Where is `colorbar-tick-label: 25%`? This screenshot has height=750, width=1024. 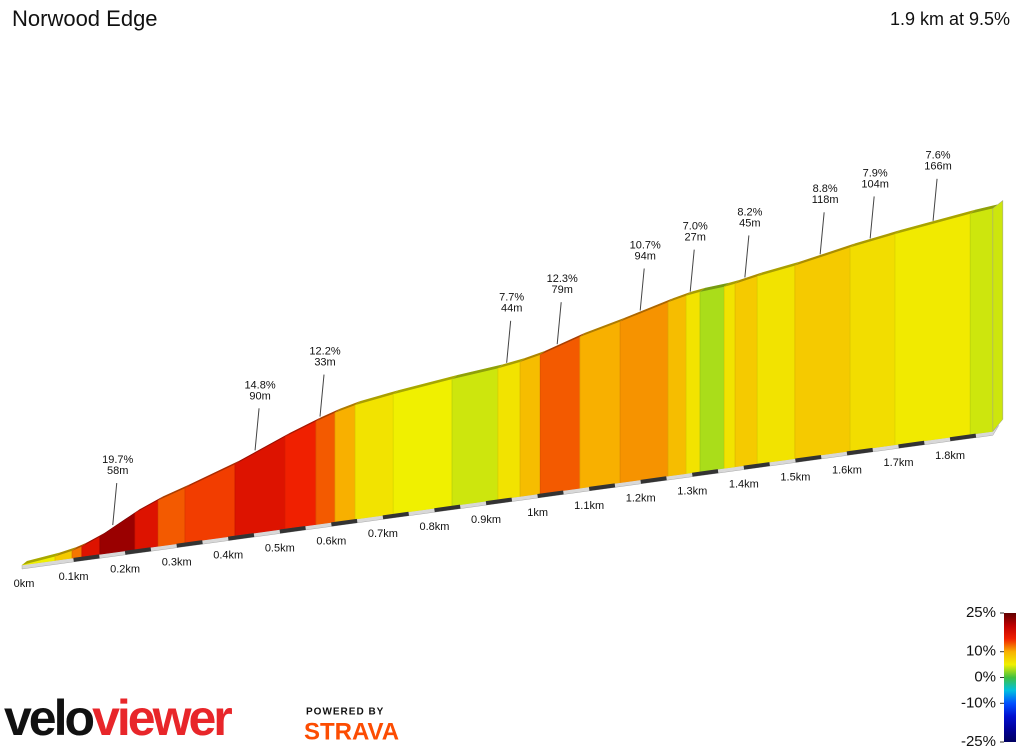
colorbar-tick-label: 25% is located at coordinates (981, 612).